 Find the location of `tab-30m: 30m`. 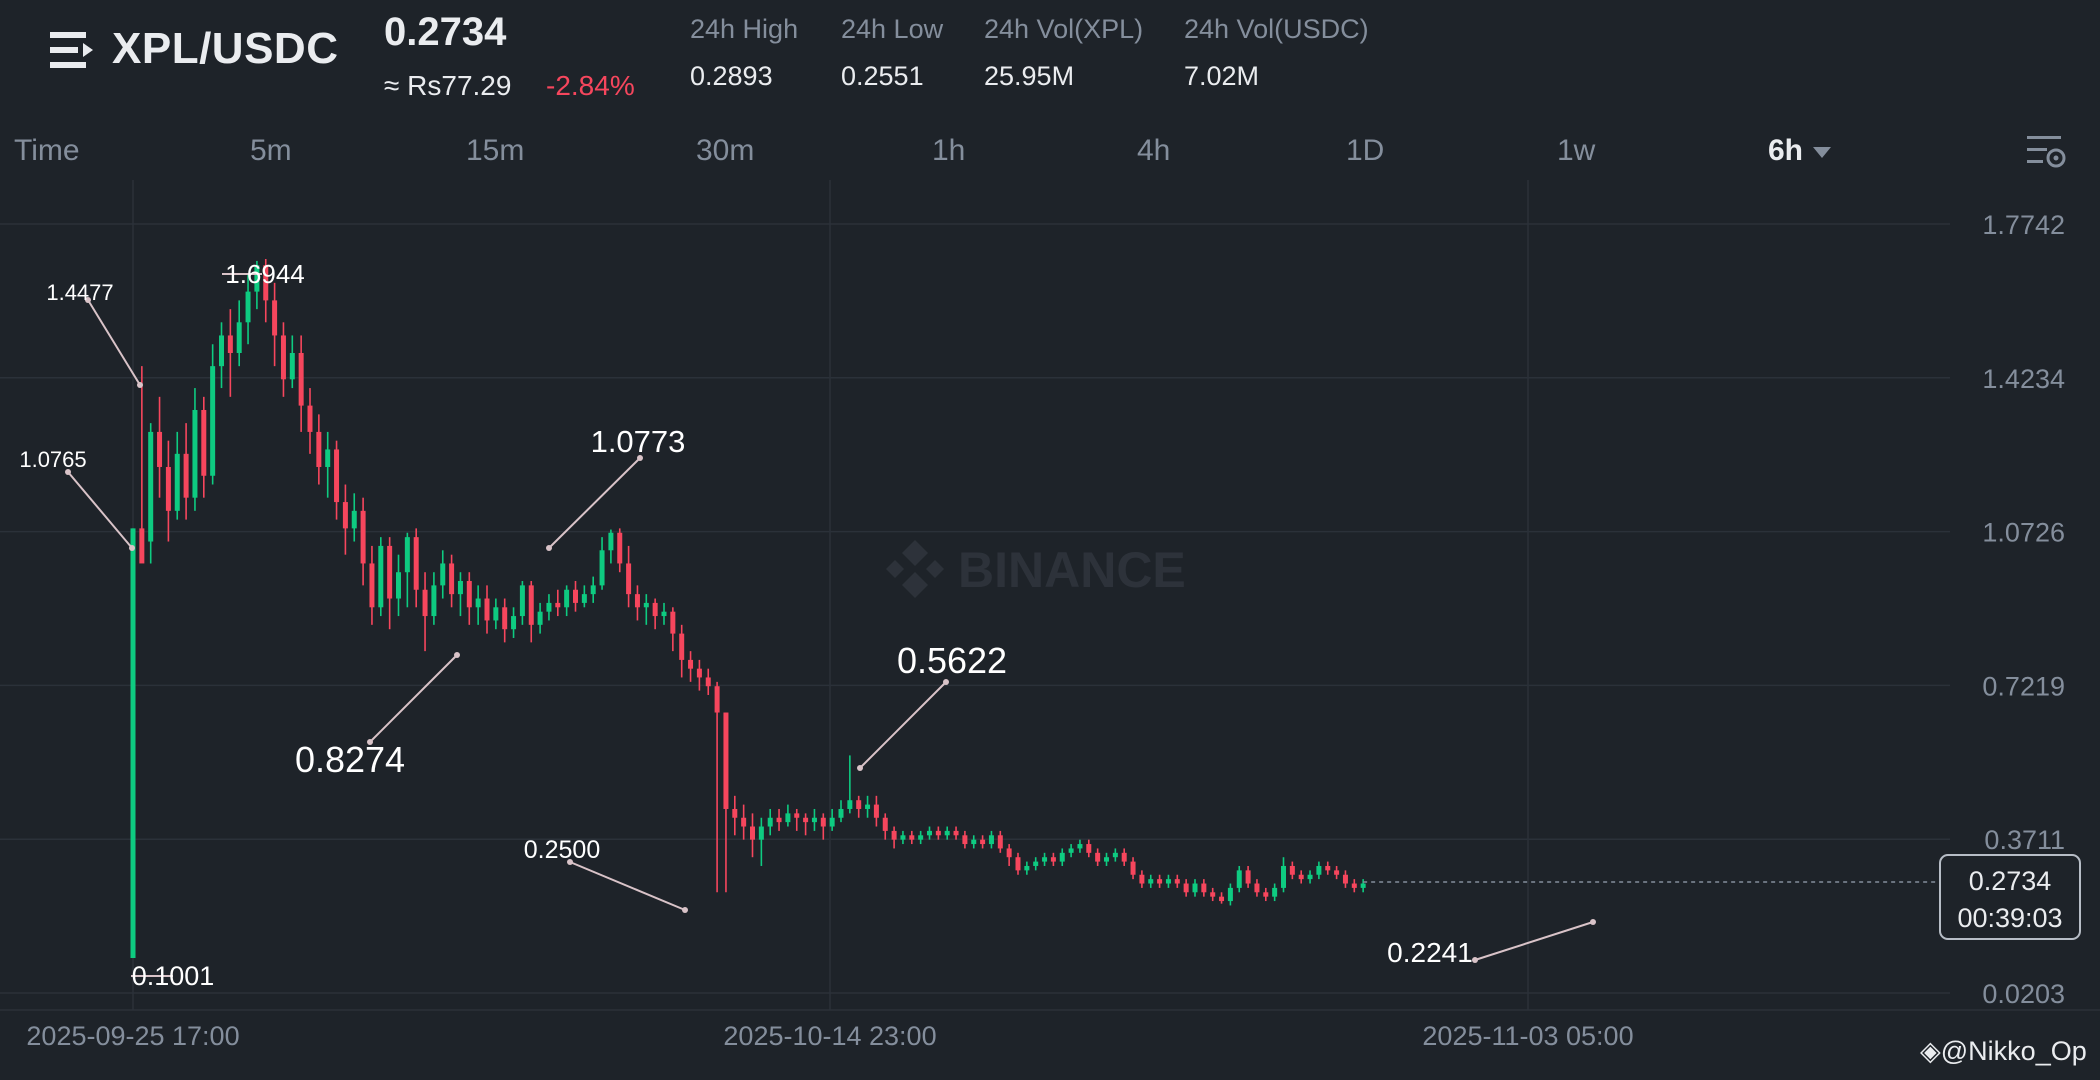

tab-30m: 30m is located at coordinates (725, 150).